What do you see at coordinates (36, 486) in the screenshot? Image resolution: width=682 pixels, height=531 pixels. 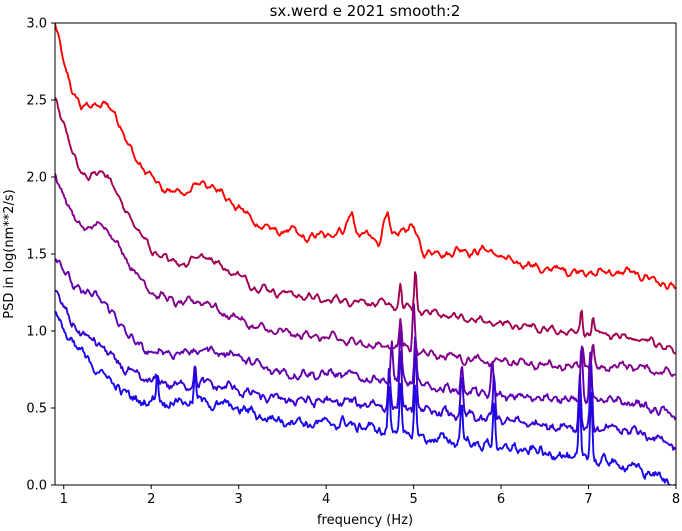 I see `y-tick-label: 0.0` at bounding box center [36, 486].